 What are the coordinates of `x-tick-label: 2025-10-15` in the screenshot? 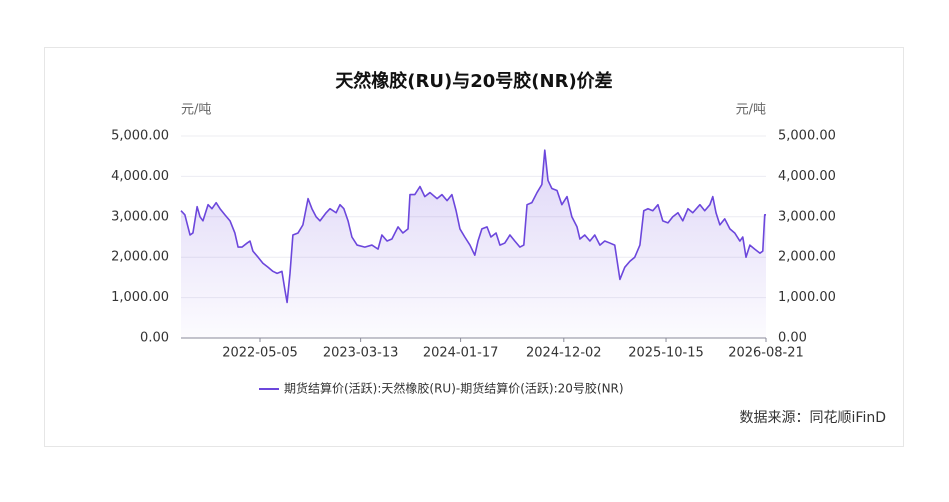 It's located at (666, 353).